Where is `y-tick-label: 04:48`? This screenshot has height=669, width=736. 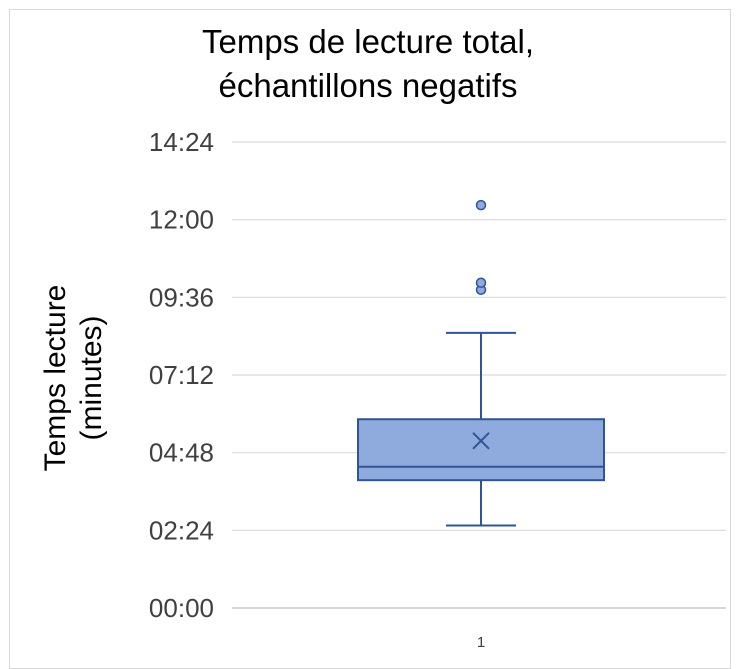
y-tick-label: 04:48 is located at coordinates (181, 453).